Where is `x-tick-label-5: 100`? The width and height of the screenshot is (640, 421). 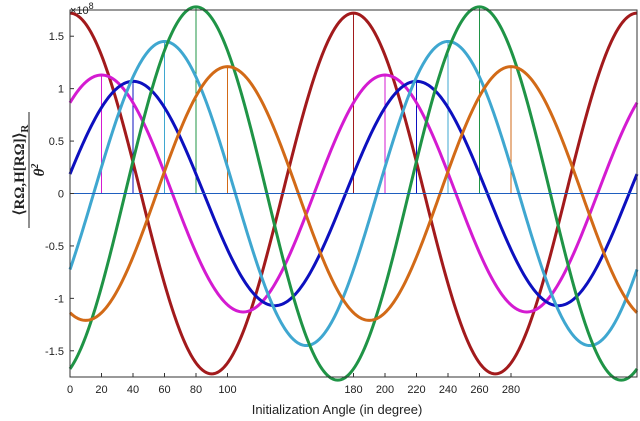 x-tick-label-5: 100 is located at coordinates (227, 390).